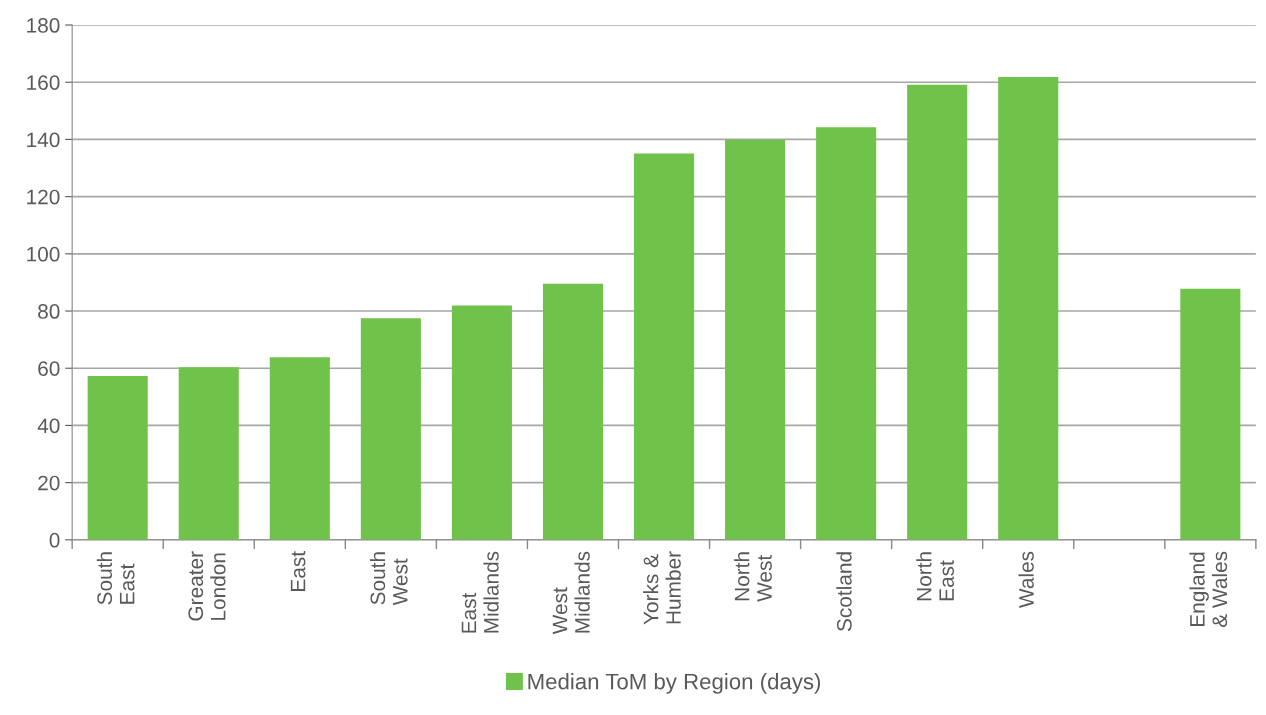 Image resolution: width=1266 pixels, height=715 pixels. What do you see at coordinates (844, 592) in the screenshot?
I see `x-tick-label: Scotland` at bounding box center [844, 592].